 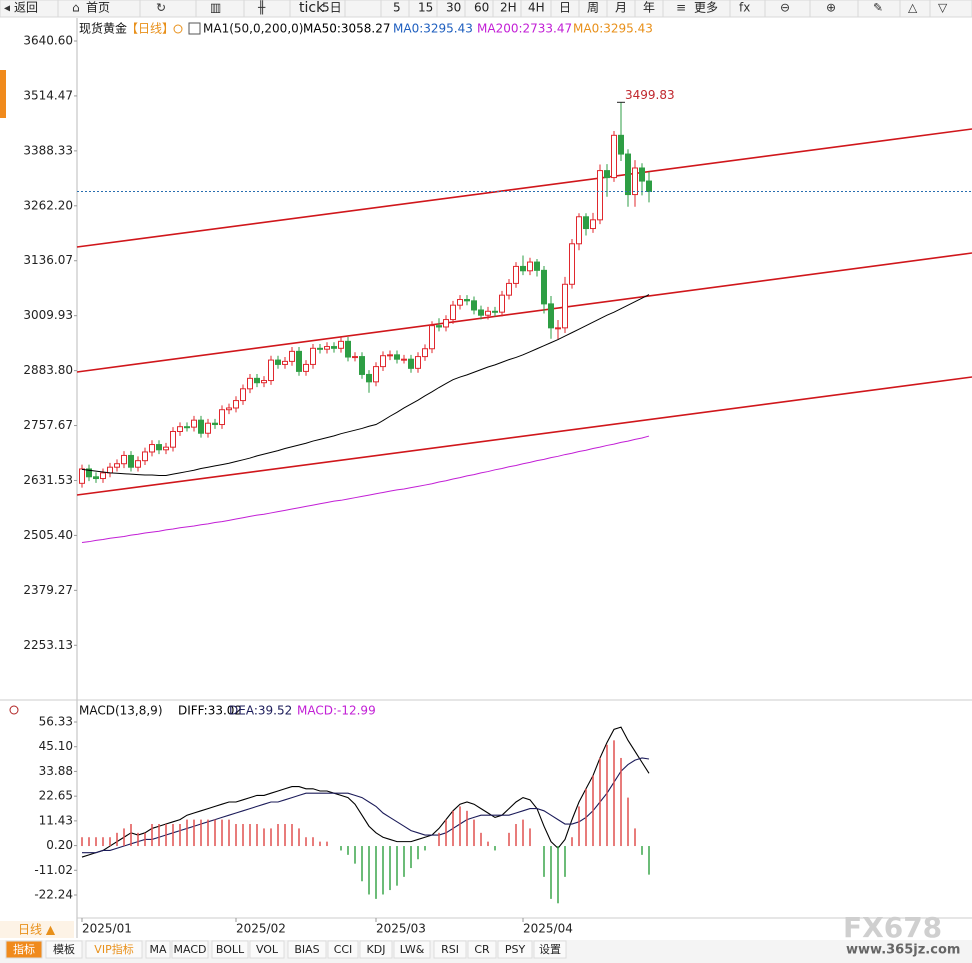 What do you see at coordinates (913, 8) in the screenshot?
I see `toolbar-icon: △` at bounding box center [913, 8].